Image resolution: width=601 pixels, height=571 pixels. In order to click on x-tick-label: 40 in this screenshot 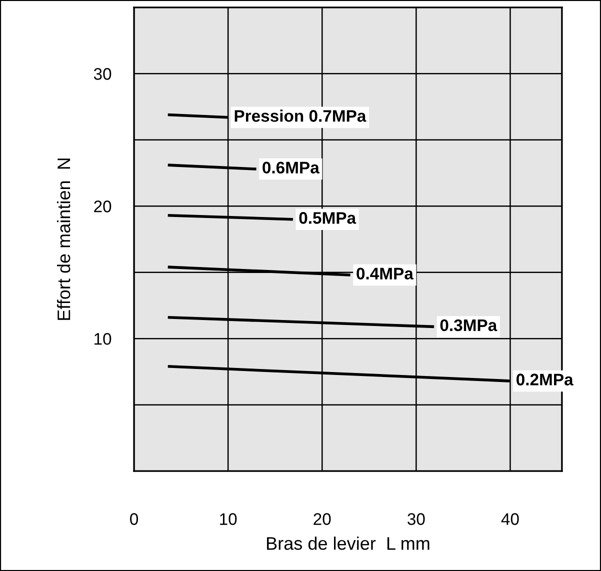, I will do `click(510, 519)`.